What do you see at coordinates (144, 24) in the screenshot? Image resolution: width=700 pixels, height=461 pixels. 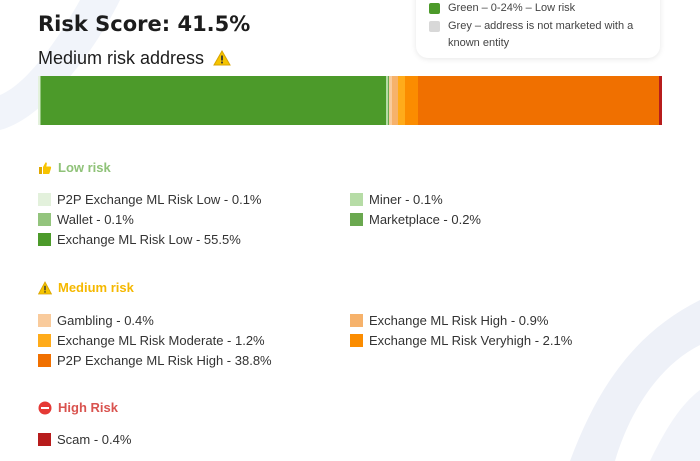 I see `risk-score-title: Risk Score: 41.5%` at bounding box center [144, 24].